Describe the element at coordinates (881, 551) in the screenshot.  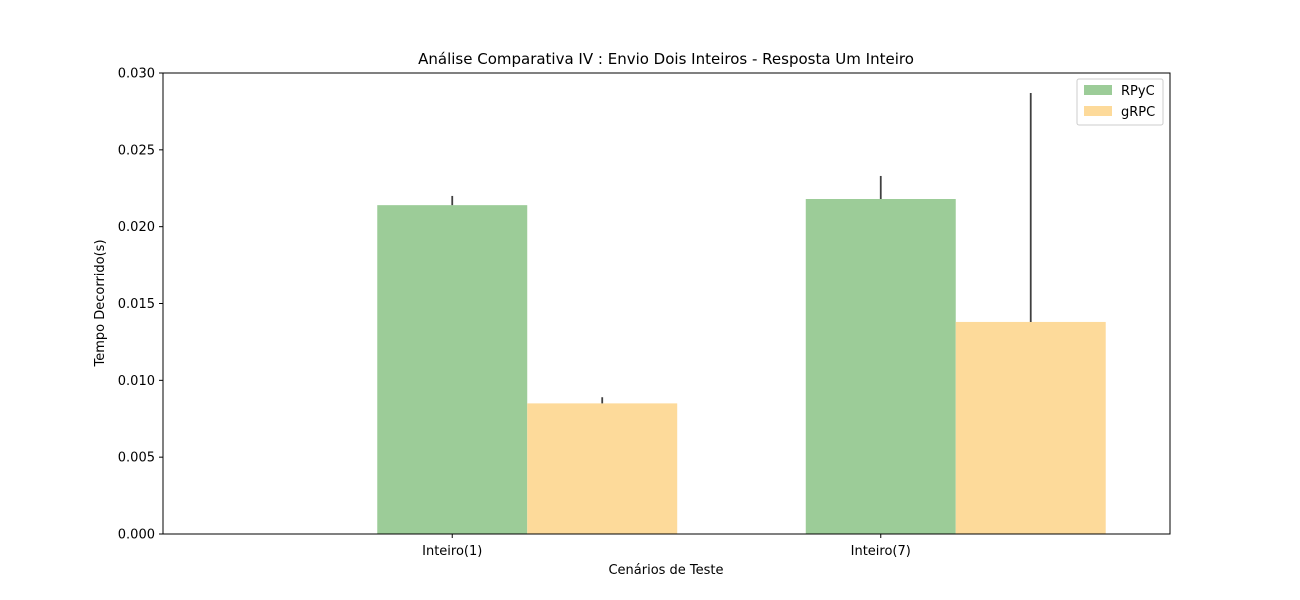
I see `x-tick-label: Inteiro(7)` at that location.